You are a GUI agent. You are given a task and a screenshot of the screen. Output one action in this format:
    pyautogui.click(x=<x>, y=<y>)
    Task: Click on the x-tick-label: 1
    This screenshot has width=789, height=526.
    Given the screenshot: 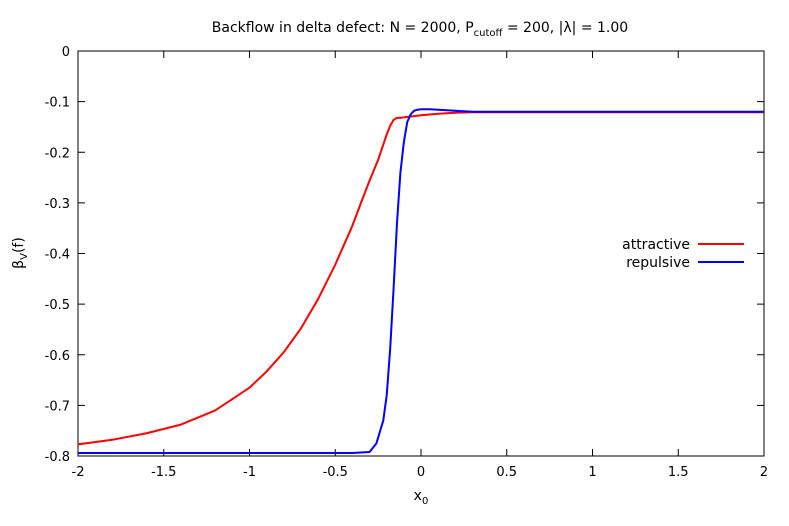 What is the action you would take?
    pyautogui.click(x=592, y=472)
    